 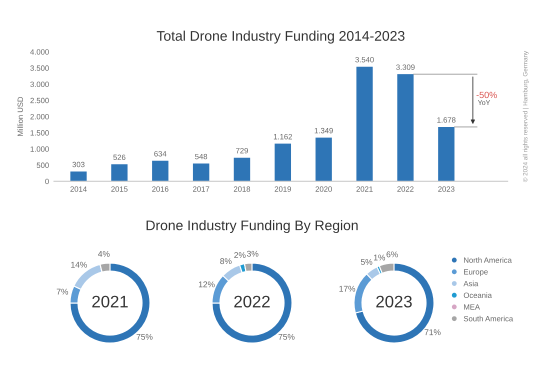 What do you see at coordinates (366, 262) in the screenshot?
I see `data-label: 5%` at bounding box center [366, 262].